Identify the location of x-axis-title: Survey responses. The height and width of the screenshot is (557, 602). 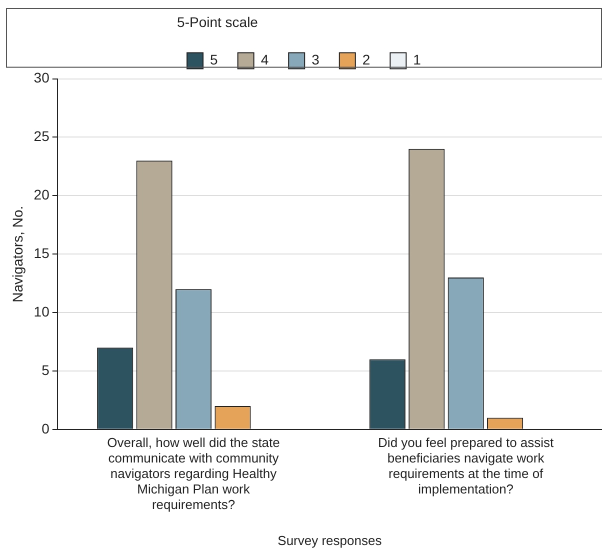
(330, 540).